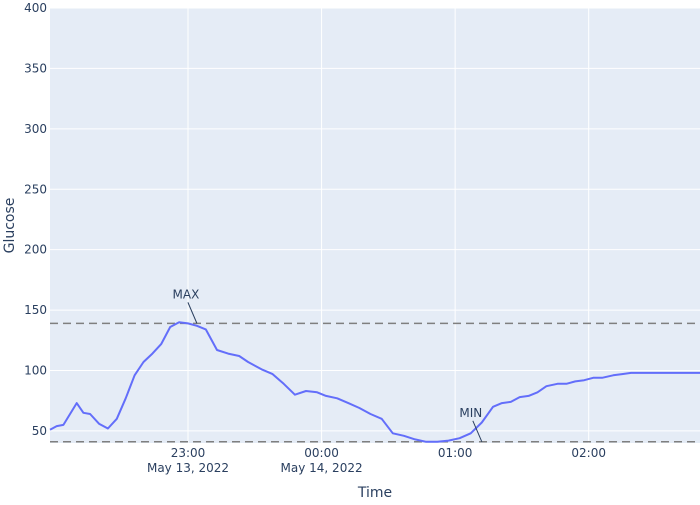 The image size is (700, 505). I want to click on annotation-max: MAX, so click(186, 294).